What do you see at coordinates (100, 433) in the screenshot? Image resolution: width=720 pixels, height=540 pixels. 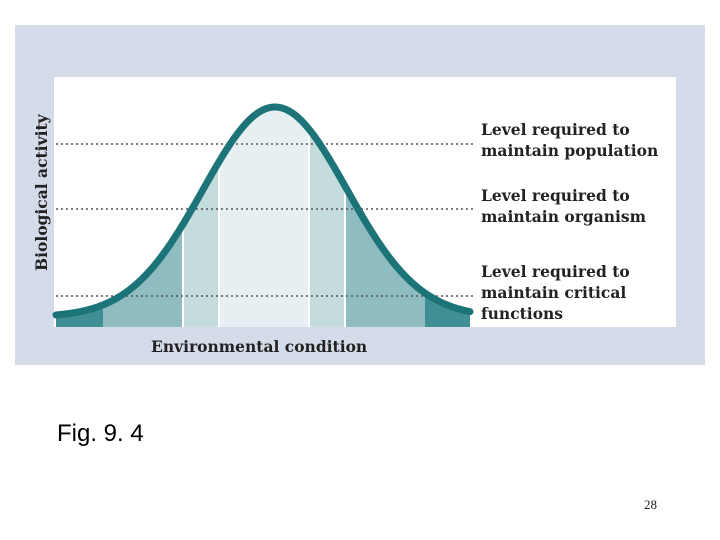 I see `figure-caption: Fig. 9. 4` at bounding box center [100, 433].